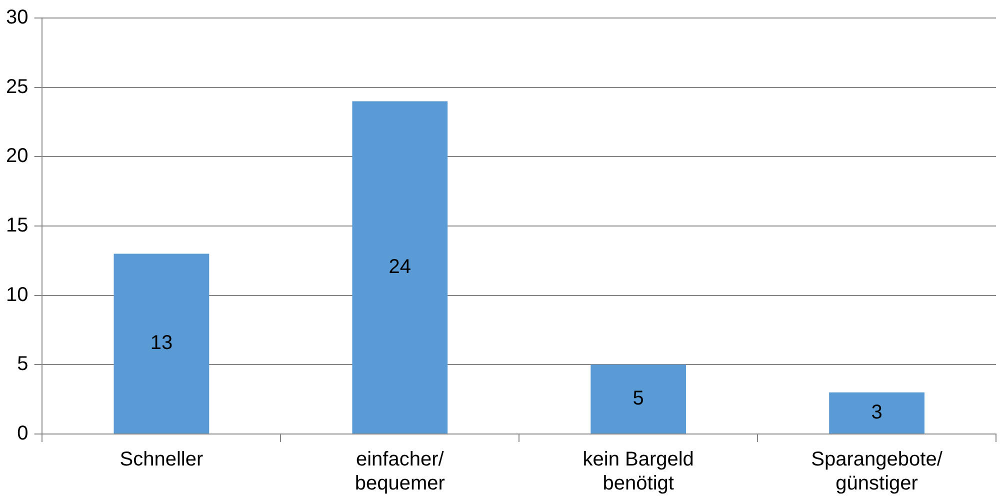 The width and height of the screenshot is (1000, 502). I want to click on x-tick-label: einfacher/ bequemer, so click(400, 471).